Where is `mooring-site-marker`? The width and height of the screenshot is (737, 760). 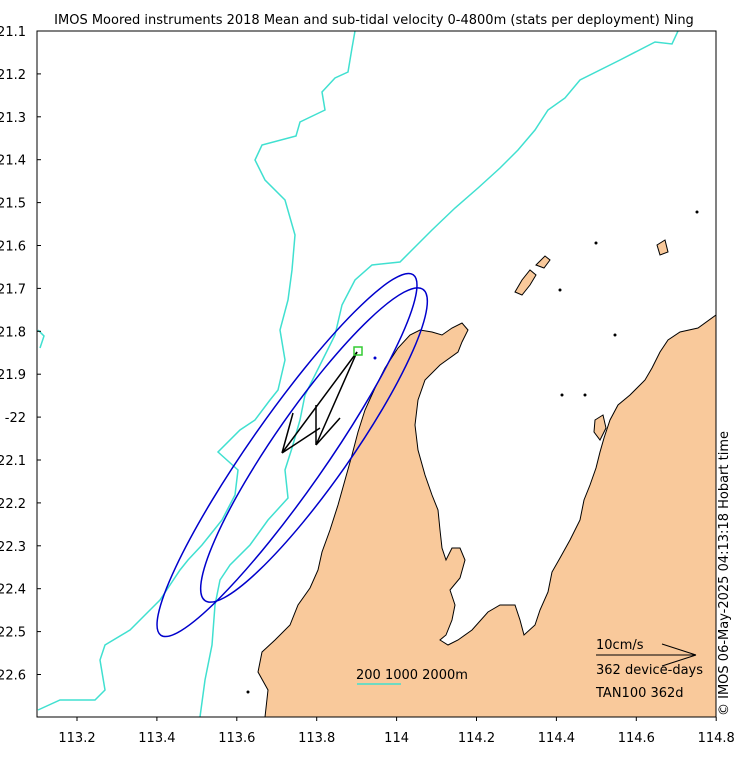
mooring-site-marker is located at coordinates (358, 351).